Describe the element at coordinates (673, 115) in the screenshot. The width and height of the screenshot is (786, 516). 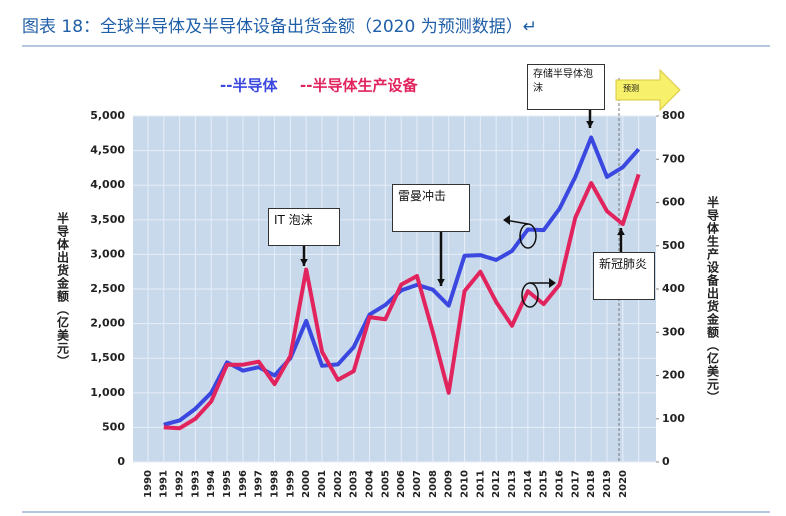
I see `y2-tick-label: 800` at that location.